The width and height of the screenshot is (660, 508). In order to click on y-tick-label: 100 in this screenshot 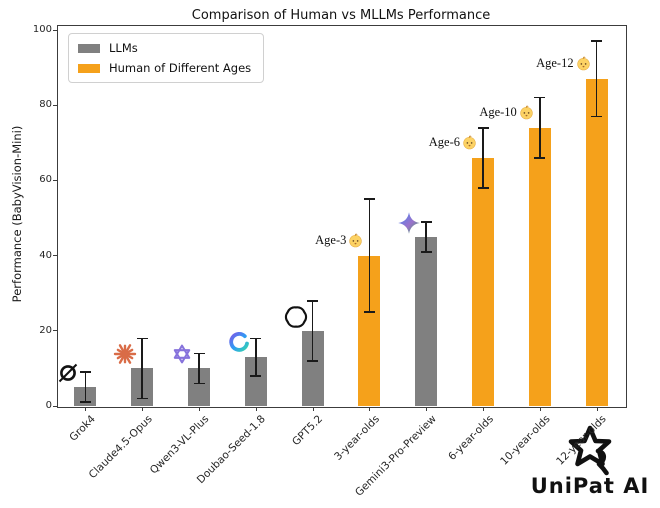, I will do `click(42, 29)`.